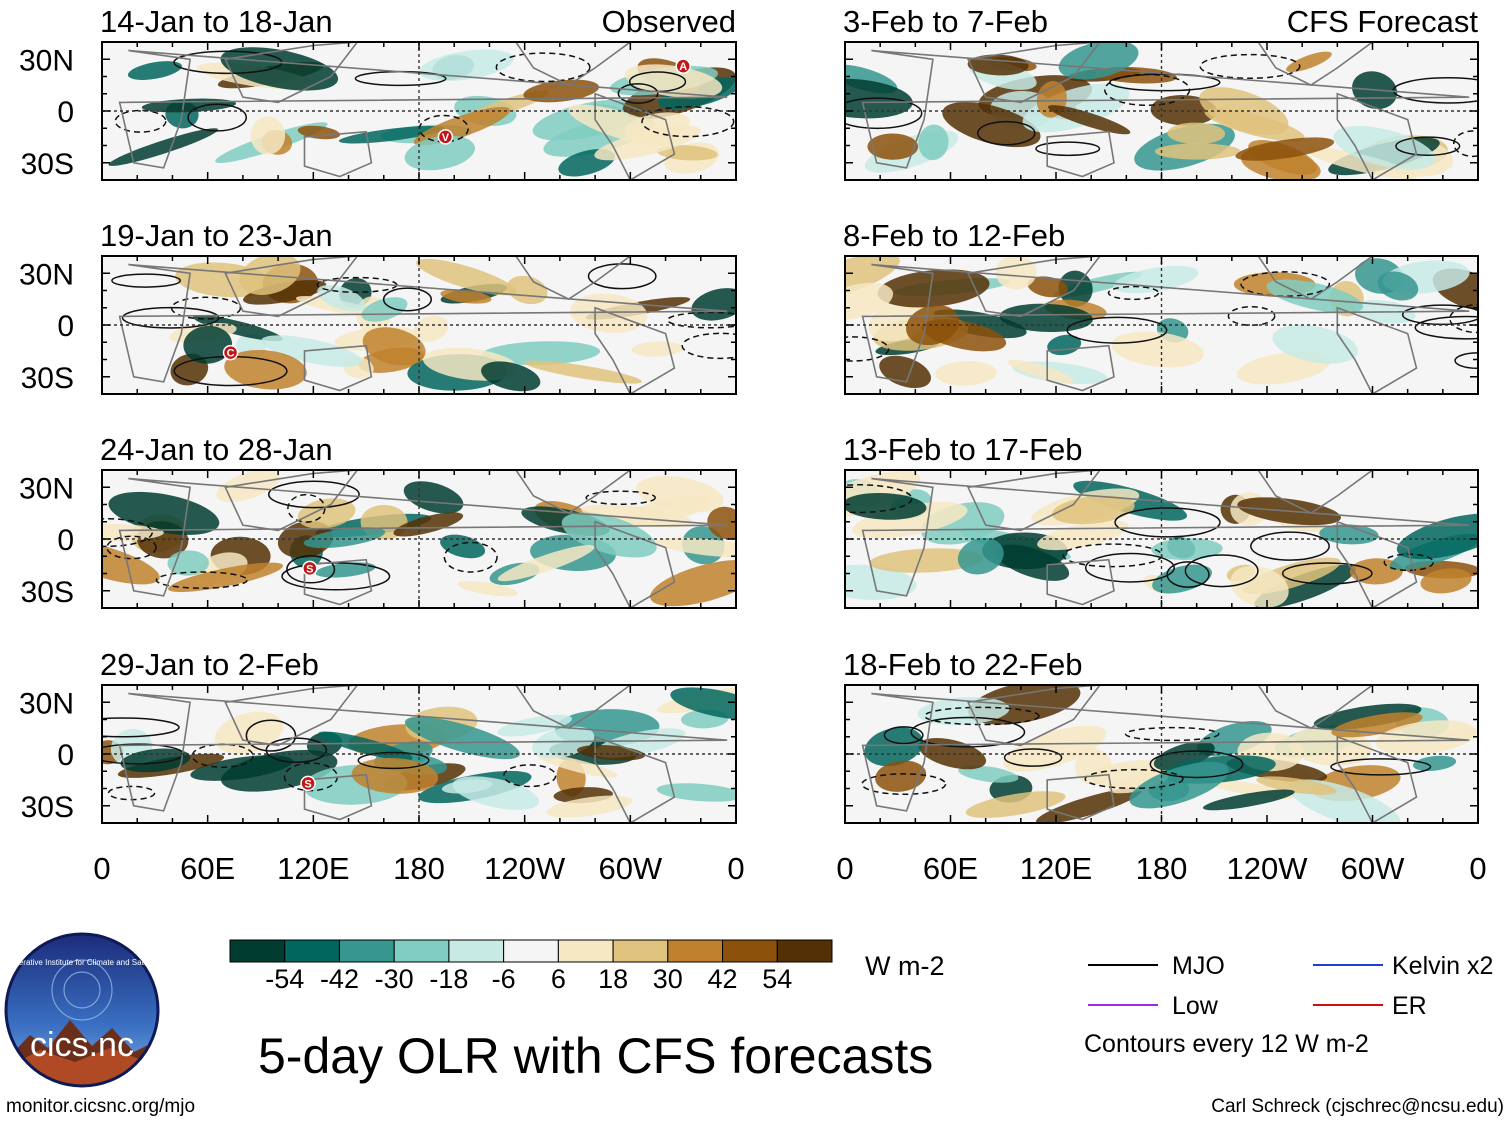  Describe the element at coordinates (789, 868) in the screenshot. I see `x-axis-labels: 0 60E 120E 180 120W 60W 0 0 60E 120E 180 120W 60W 0` at that location.